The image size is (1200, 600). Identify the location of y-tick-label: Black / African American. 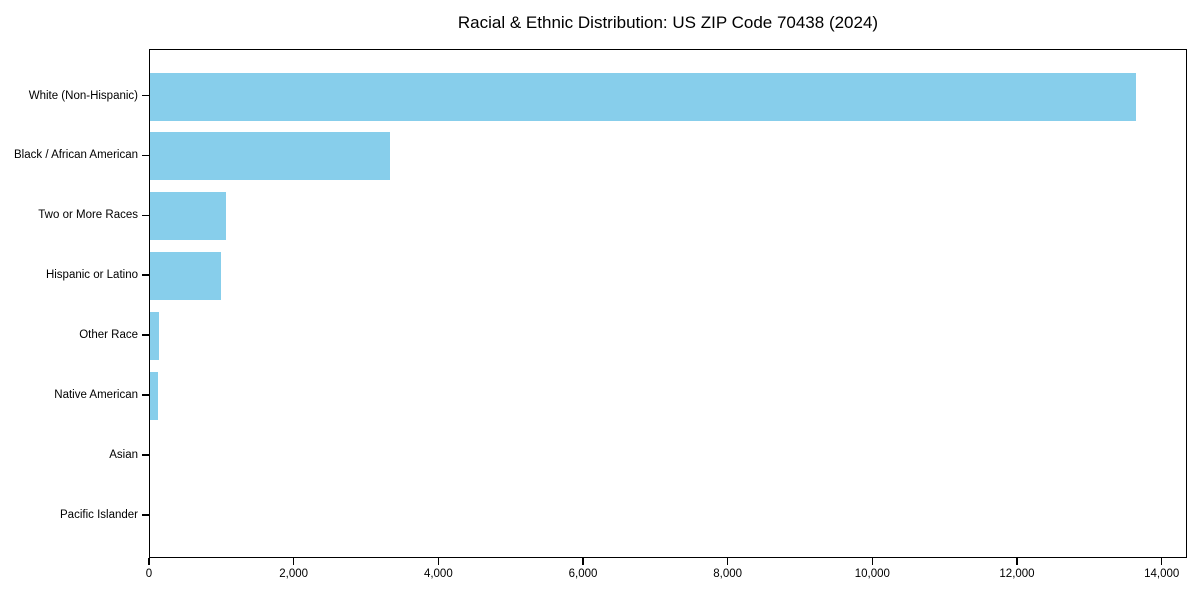
(76, 155).